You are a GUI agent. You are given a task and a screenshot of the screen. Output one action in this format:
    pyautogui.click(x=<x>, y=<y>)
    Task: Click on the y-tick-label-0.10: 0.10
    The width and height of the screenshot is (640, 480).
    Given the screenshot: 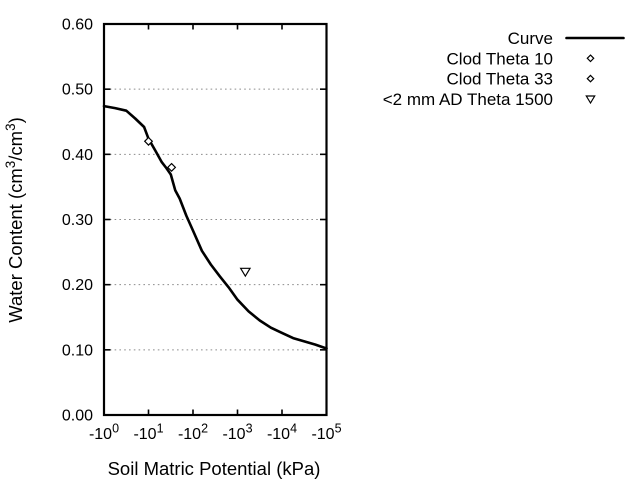 What is the action you would take?
    pyautogui.click(x=77, y=350)
    